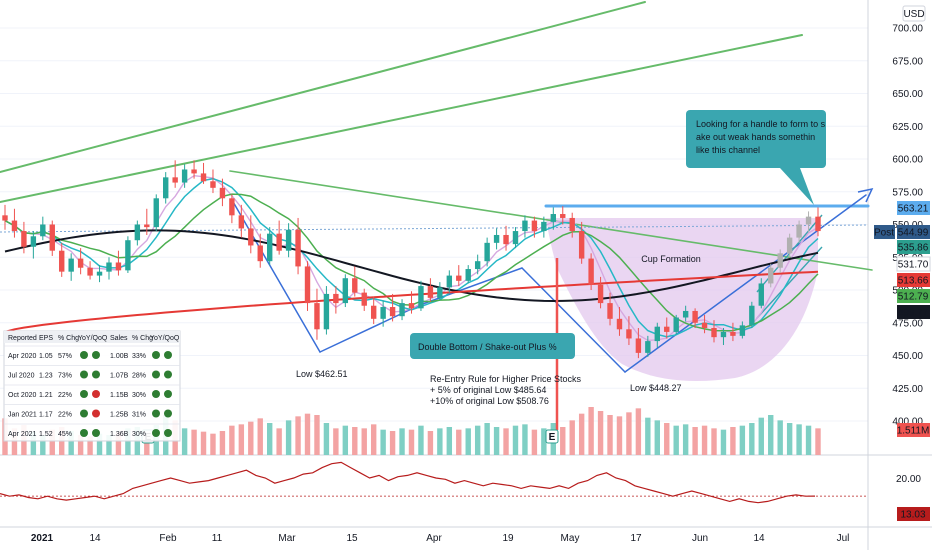 The width and height of the screenshot is (932, 550). Describe the element at coordinates (322, 374) in the screenshot. I see `low1-label: Low $462.51` at that location.